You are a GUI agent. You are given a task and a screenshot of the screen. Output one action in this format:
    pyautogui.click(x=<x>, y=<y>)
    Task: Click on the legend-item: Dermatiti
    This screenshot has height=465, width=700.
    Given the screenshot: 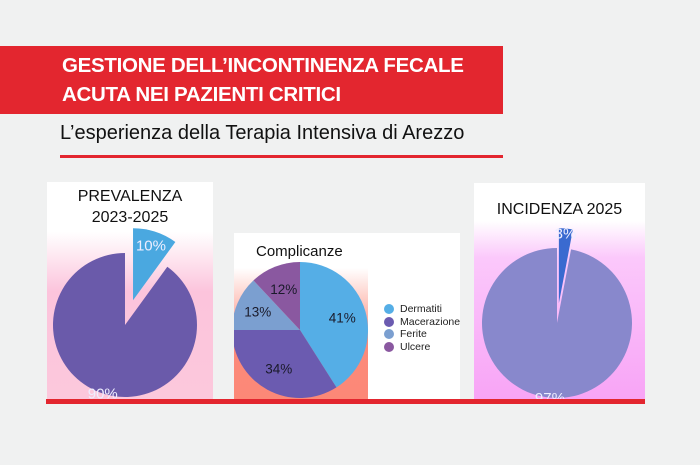 What is the action you would take?
    pyautogui.click(x=422, y=309)
    